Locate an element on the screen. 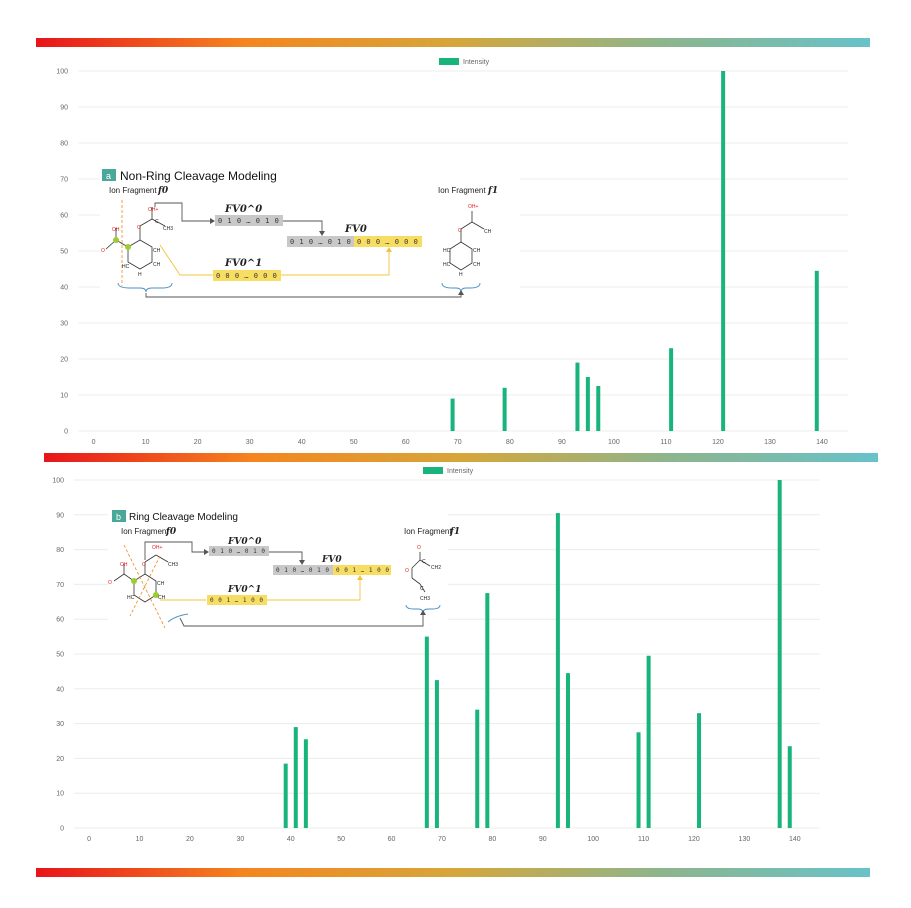  arrow-yellow-up is located at coordinates (314, 590).